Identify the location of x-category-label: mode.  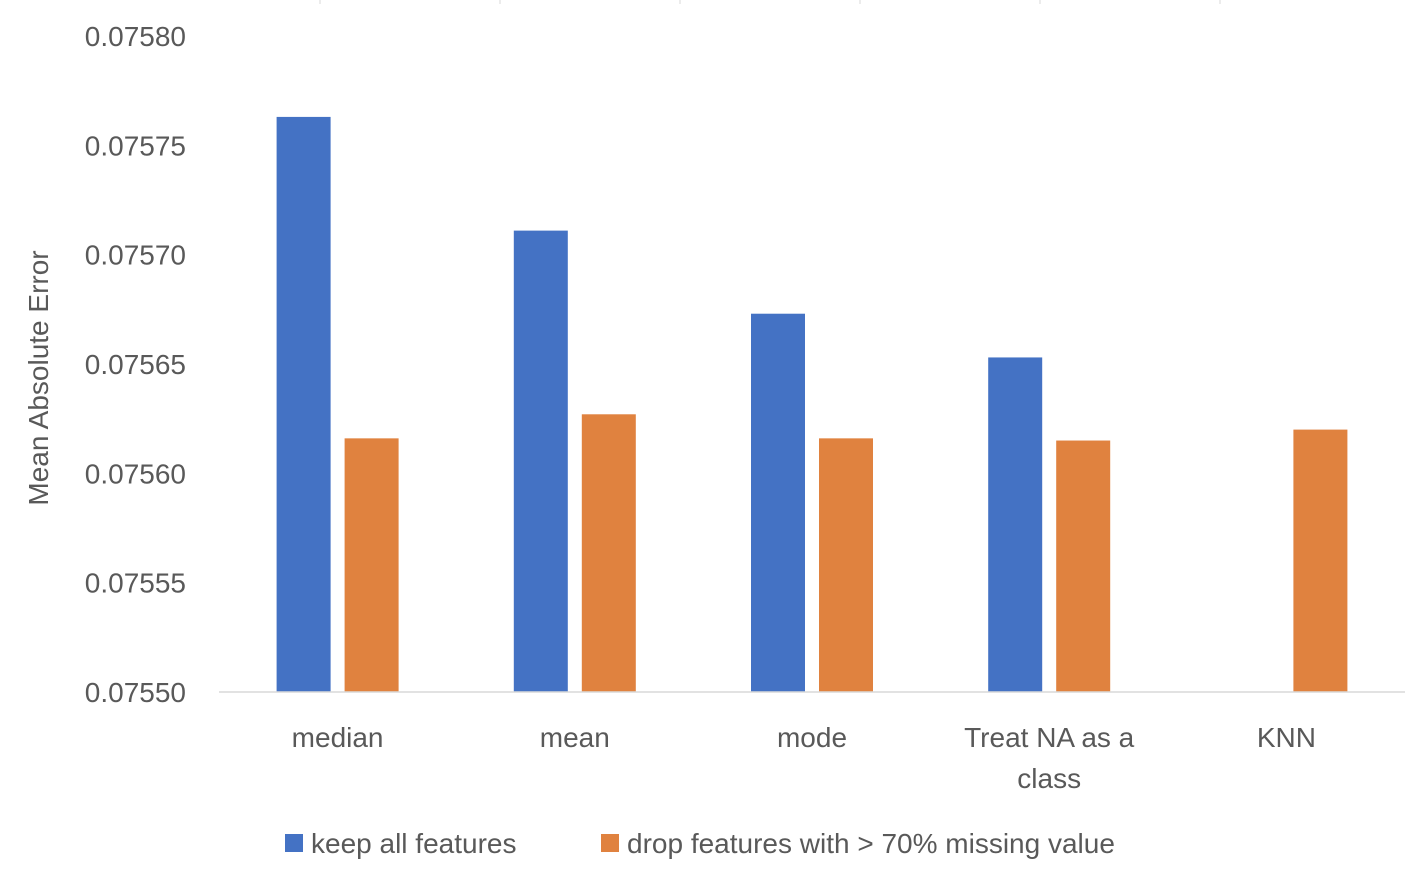
(812, 737).